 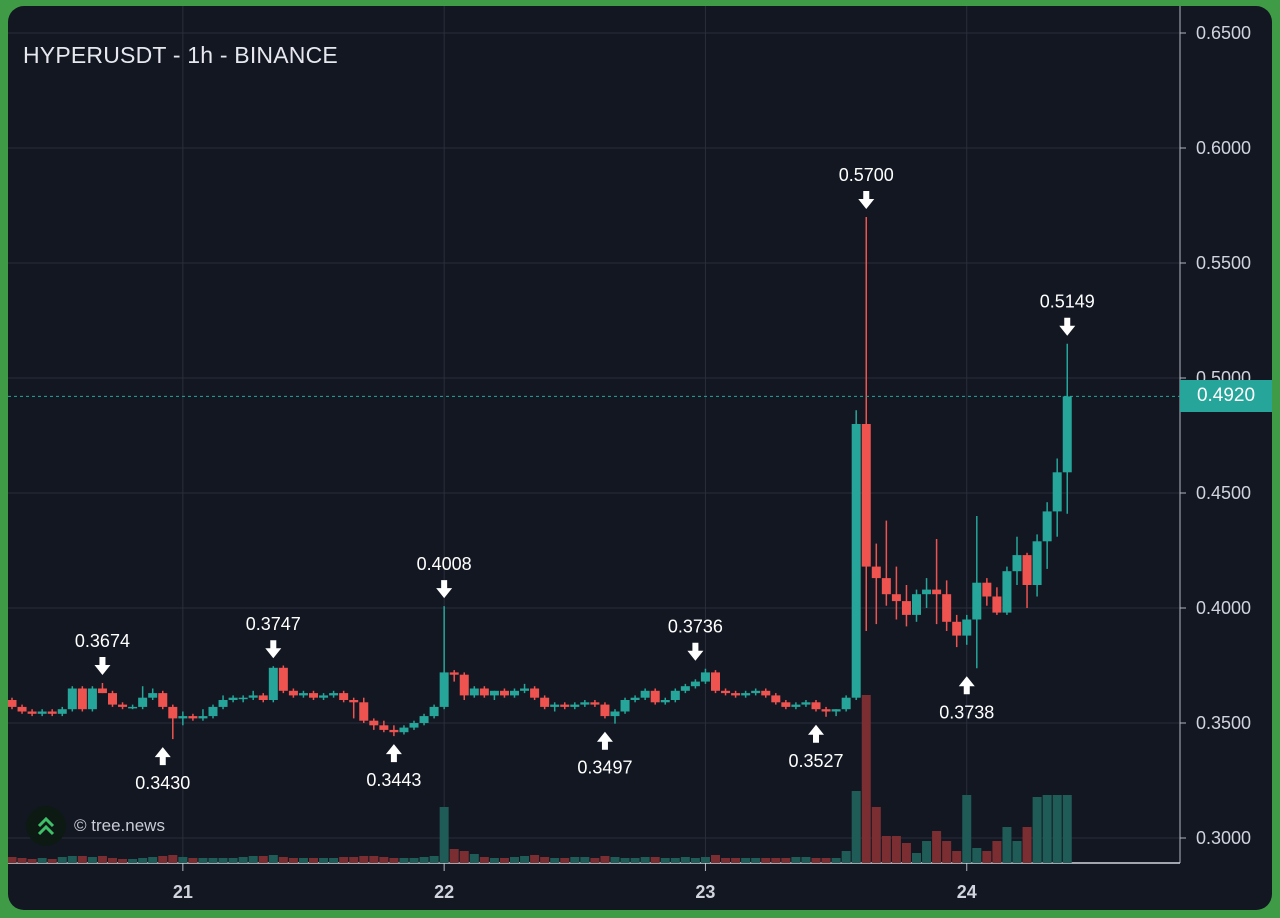 What do you see at coordinates (119, 825) in the screenshot?
I see `watermark-text: © tree.news` at bounding box center [119, 825].